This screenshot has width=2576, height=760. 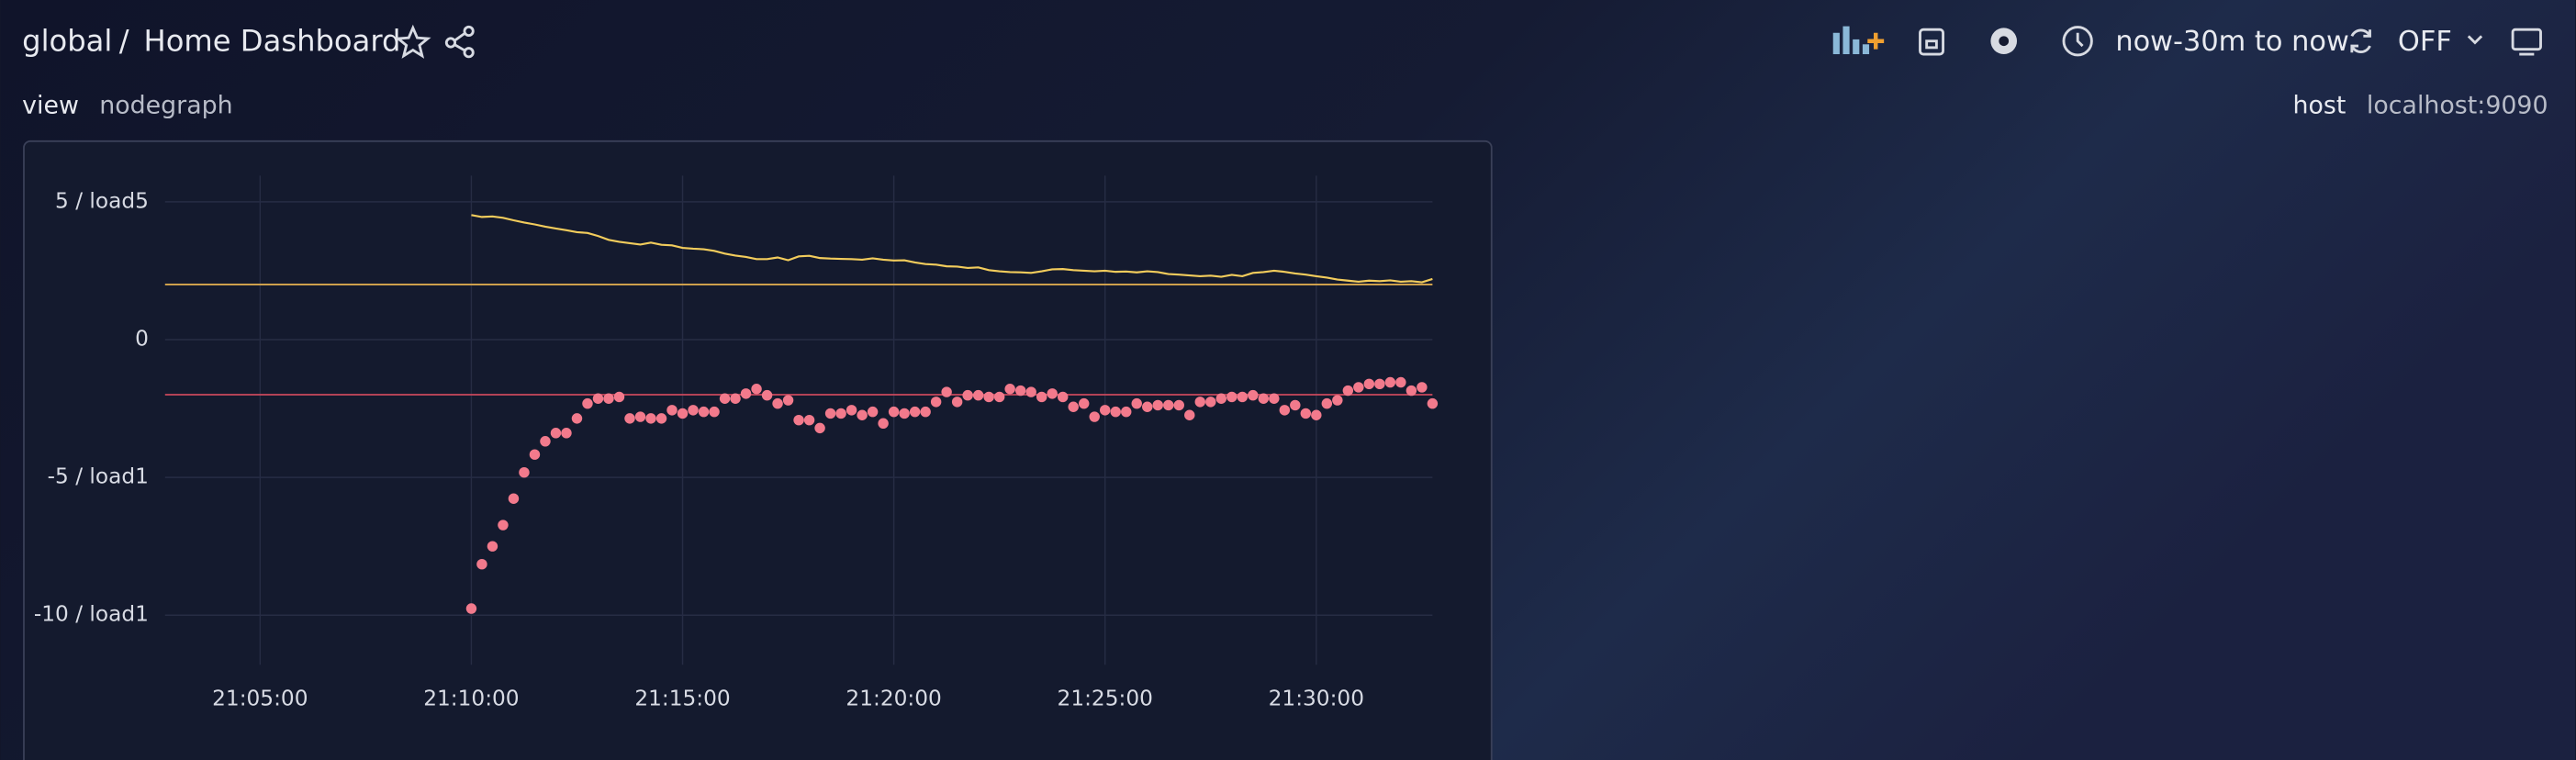 I want to click on refresh-interval: OFF, so click(x=2425, y=42).